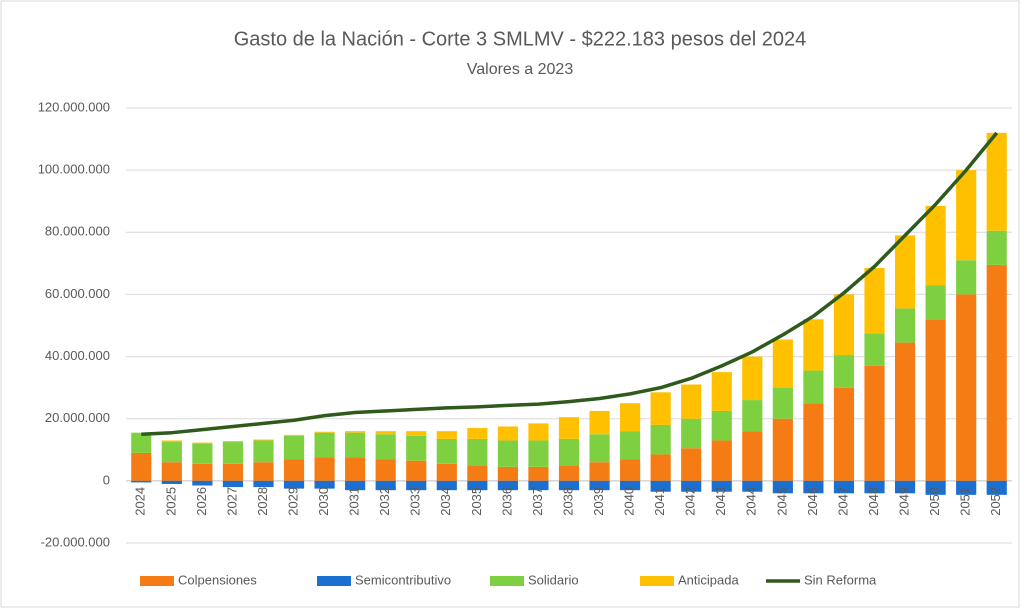 Image resolution: width=1021 pixels, height=614 pixels. I want to click on x-tick-label: 2031, so click(354, 501).